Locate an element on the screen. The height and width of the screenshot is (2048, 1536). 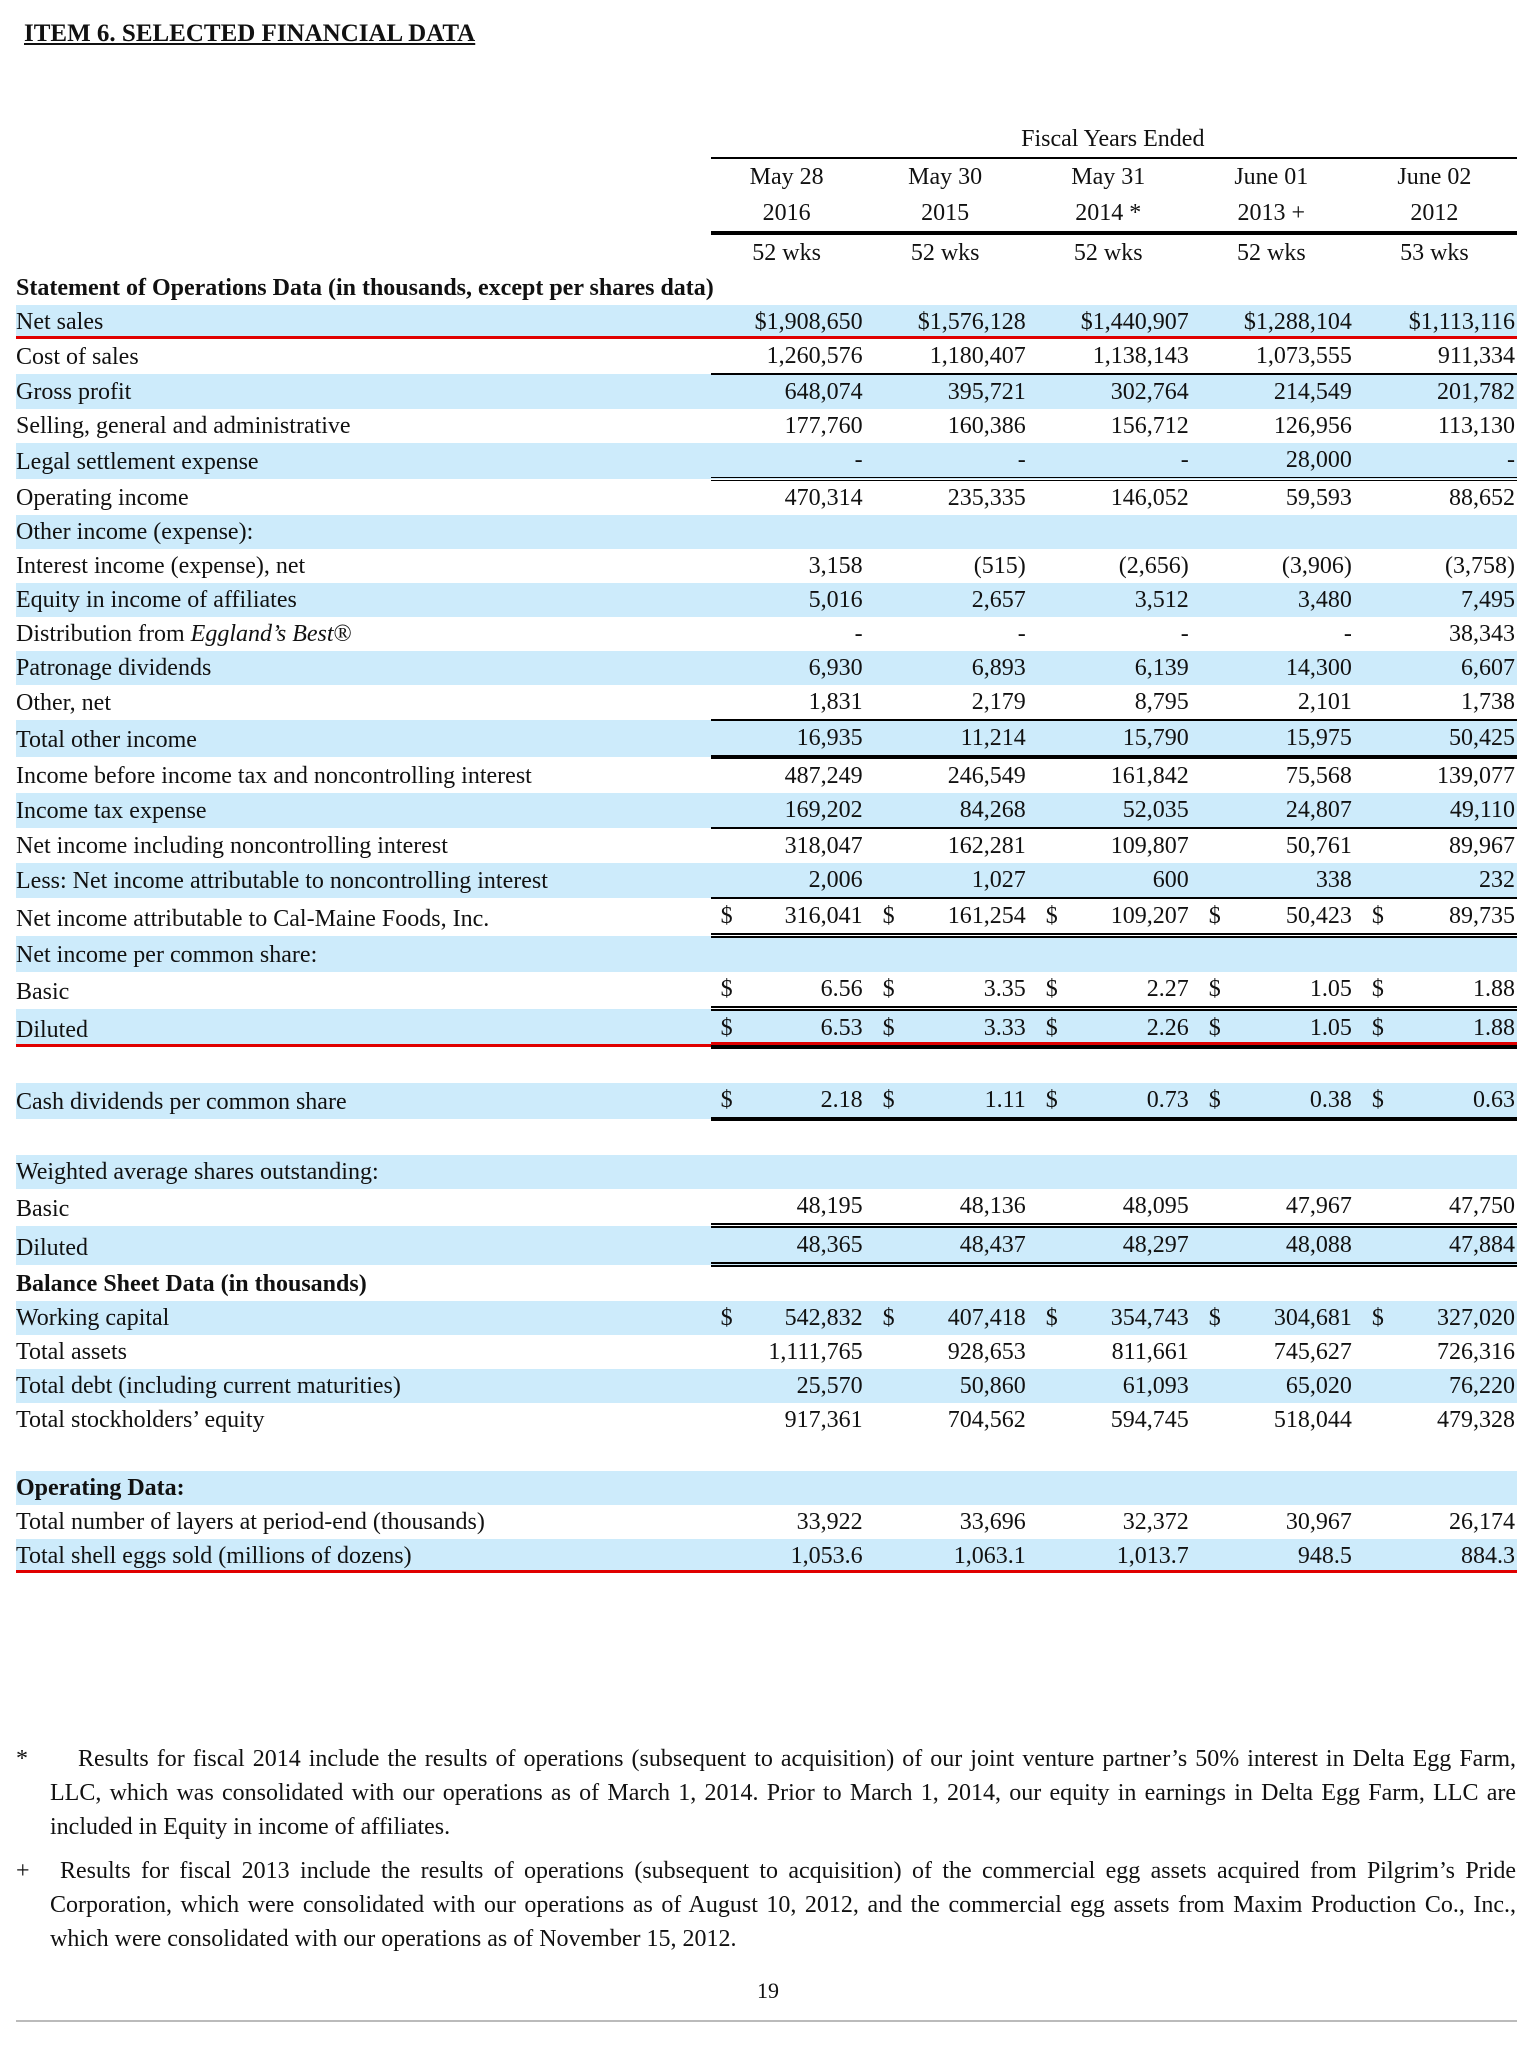
value-text: 1,063.1 is located at coordinates (989, 1556).